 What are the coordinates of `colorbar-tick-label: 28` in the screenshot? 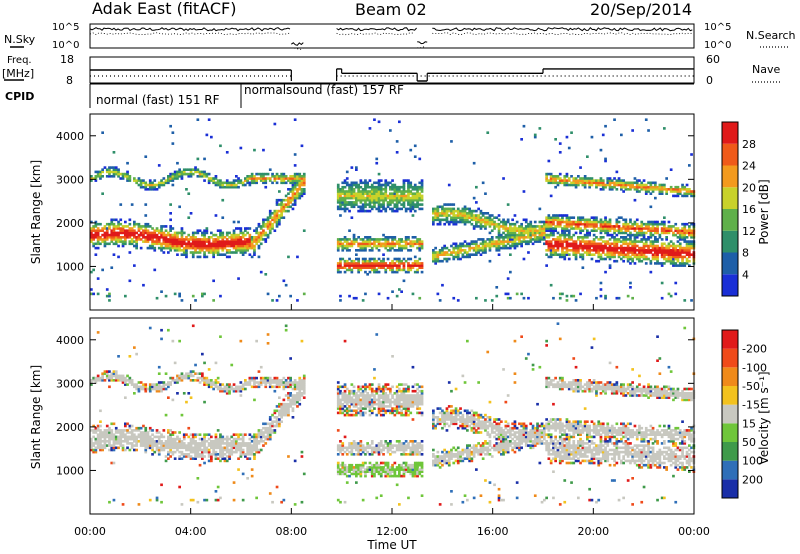 It's located at (749, 144).